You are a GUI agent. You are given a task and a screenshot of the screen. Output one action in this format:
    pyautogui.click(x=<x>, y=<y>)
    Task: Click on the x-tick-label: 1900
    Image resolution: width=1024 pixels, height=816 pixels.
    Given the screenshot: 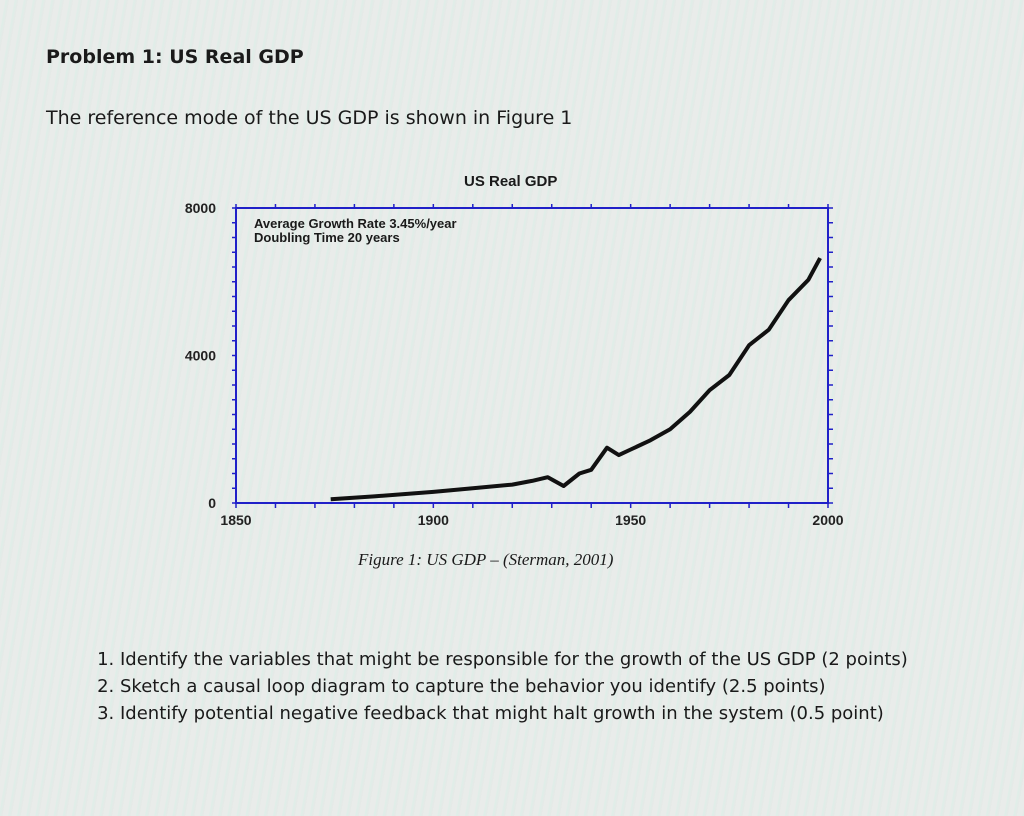 What is the action you would take?
    pyautogui.click(x=433, y=520)
    